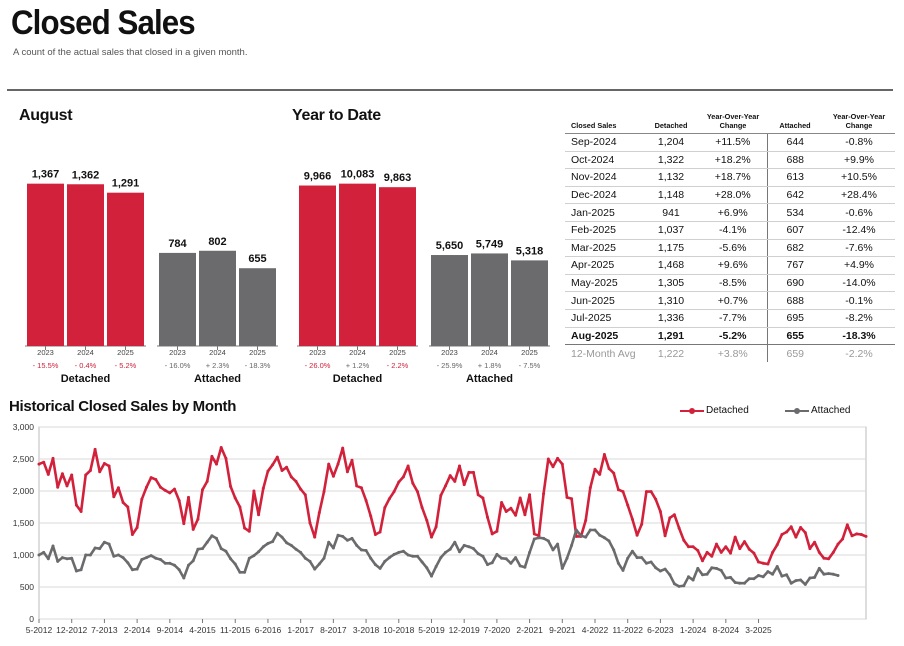 The width and height of the screenshot is (904, 646). I want to click on table-cell: 1,336, so click(671, 318).